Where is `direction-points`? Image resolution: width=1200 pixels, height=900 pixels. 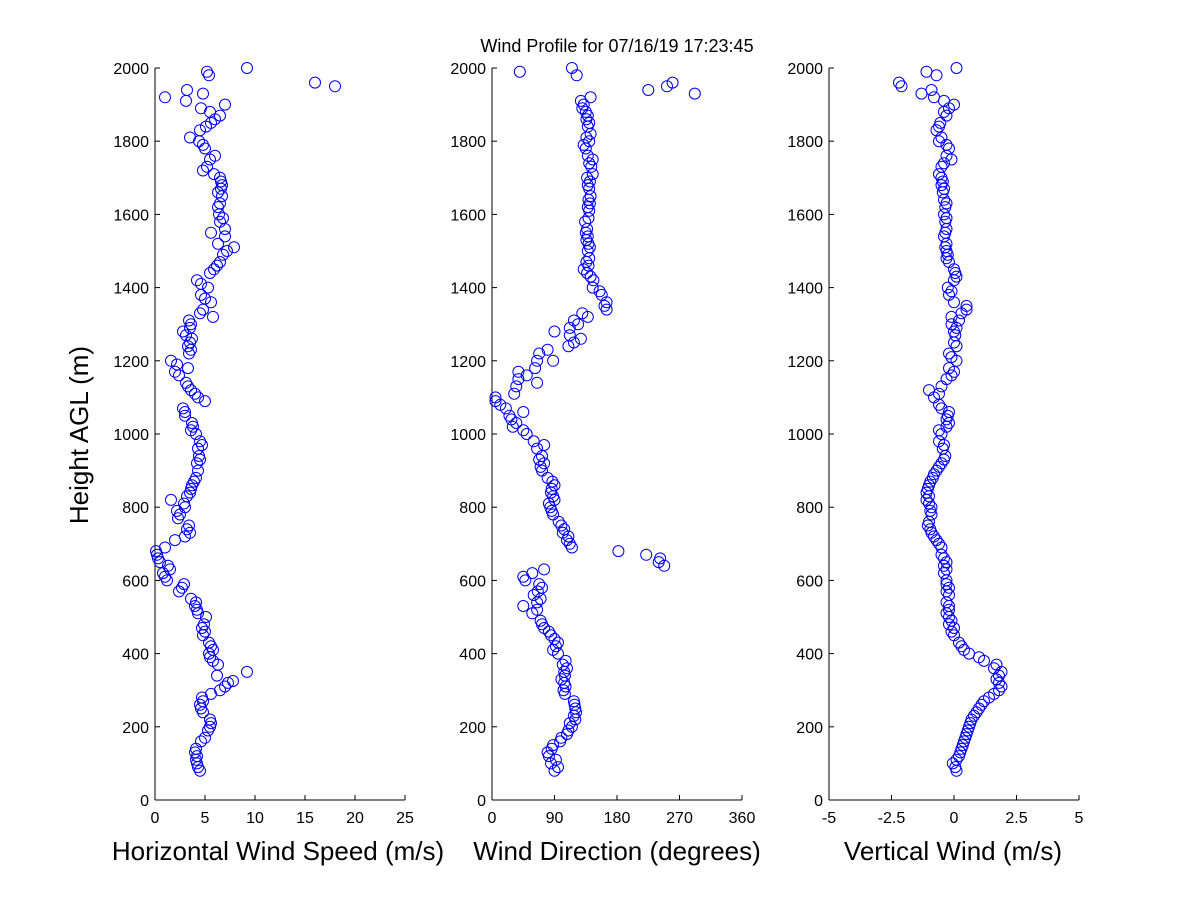
direction-points is located at coordinates (595, 419).